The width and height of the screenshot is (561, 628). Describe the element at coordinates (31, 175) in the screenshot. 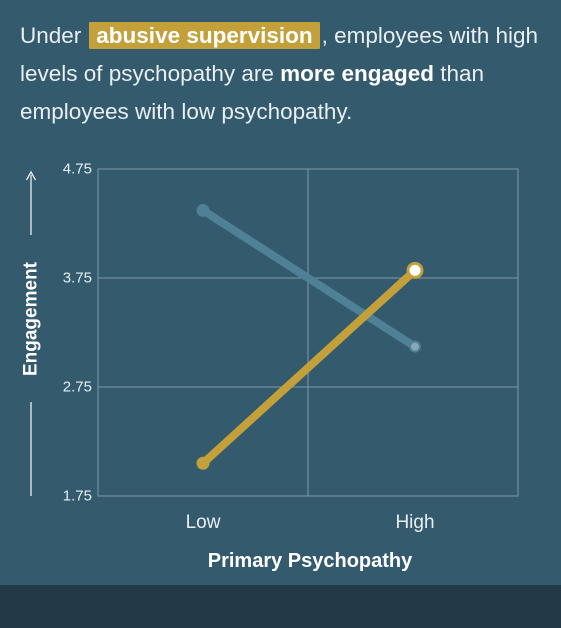

I see `y-axis-arrow-icon` at that location.